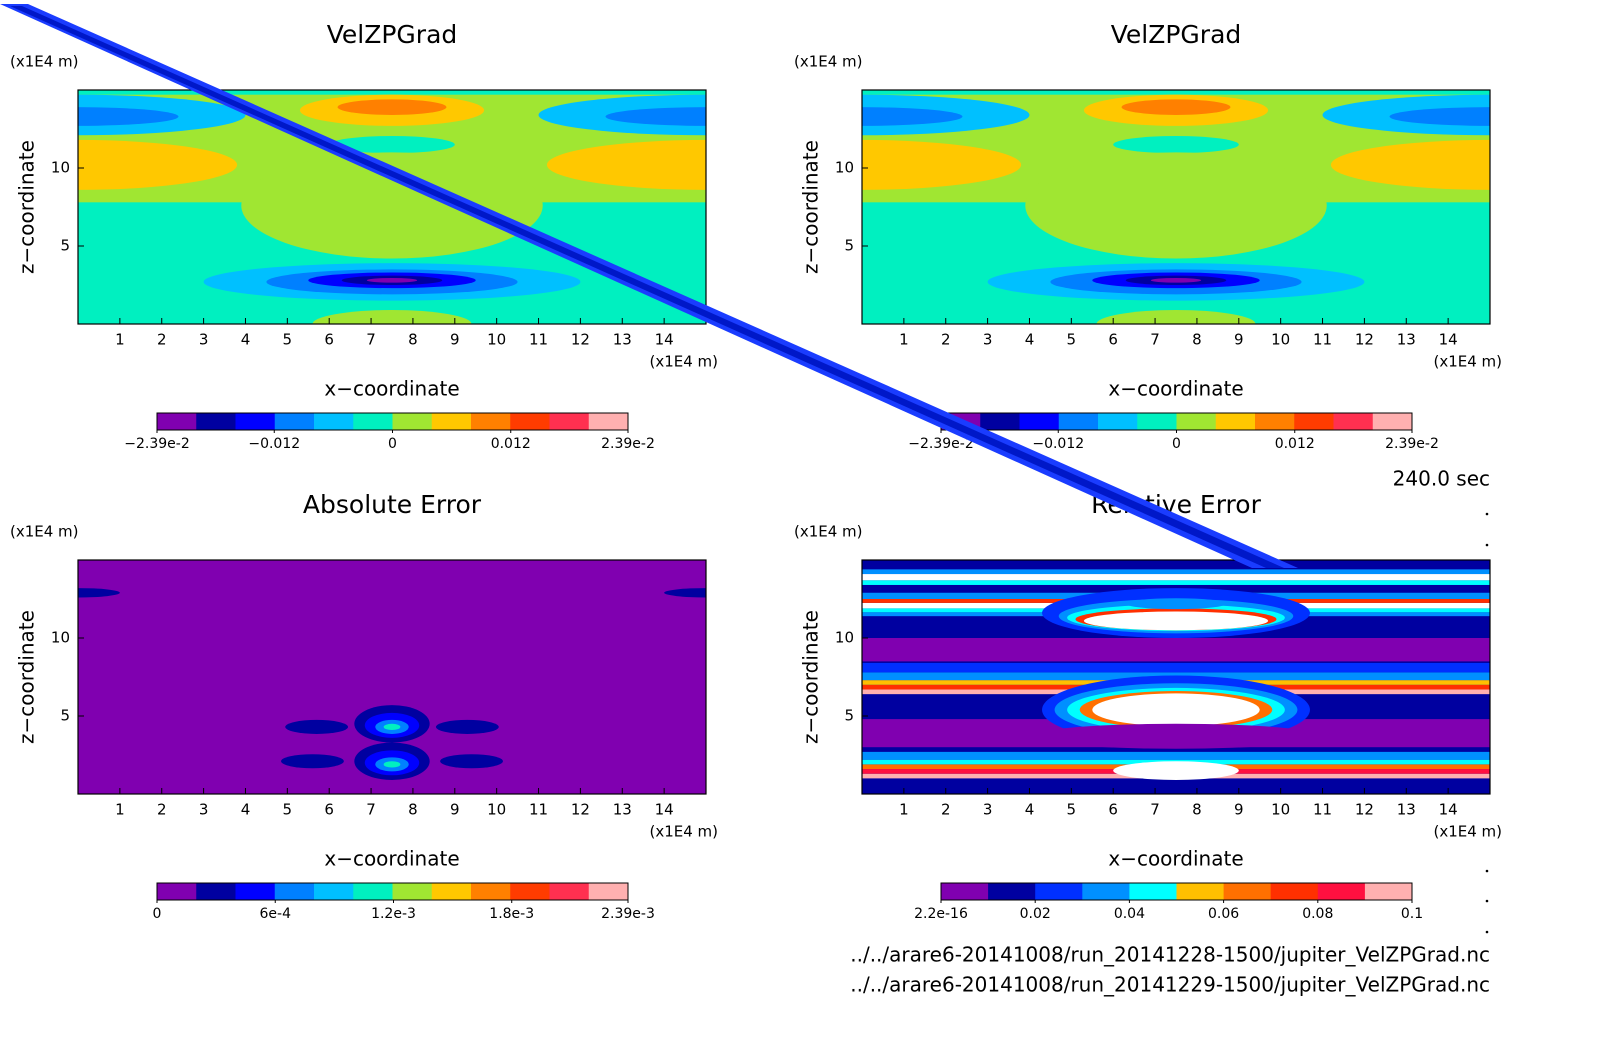 The width and height of the screenshot is (1604, 1054). What do you see at coordinates (844, 168) in the screenshot?
I see `y-tick-label: 10` at bounding box center [844, 168].